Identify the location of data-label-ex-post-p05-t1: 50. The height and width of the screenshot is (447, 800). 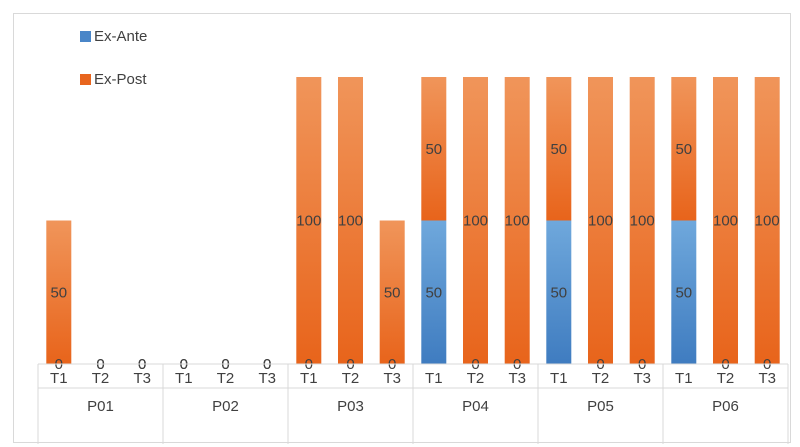
(558, 149).